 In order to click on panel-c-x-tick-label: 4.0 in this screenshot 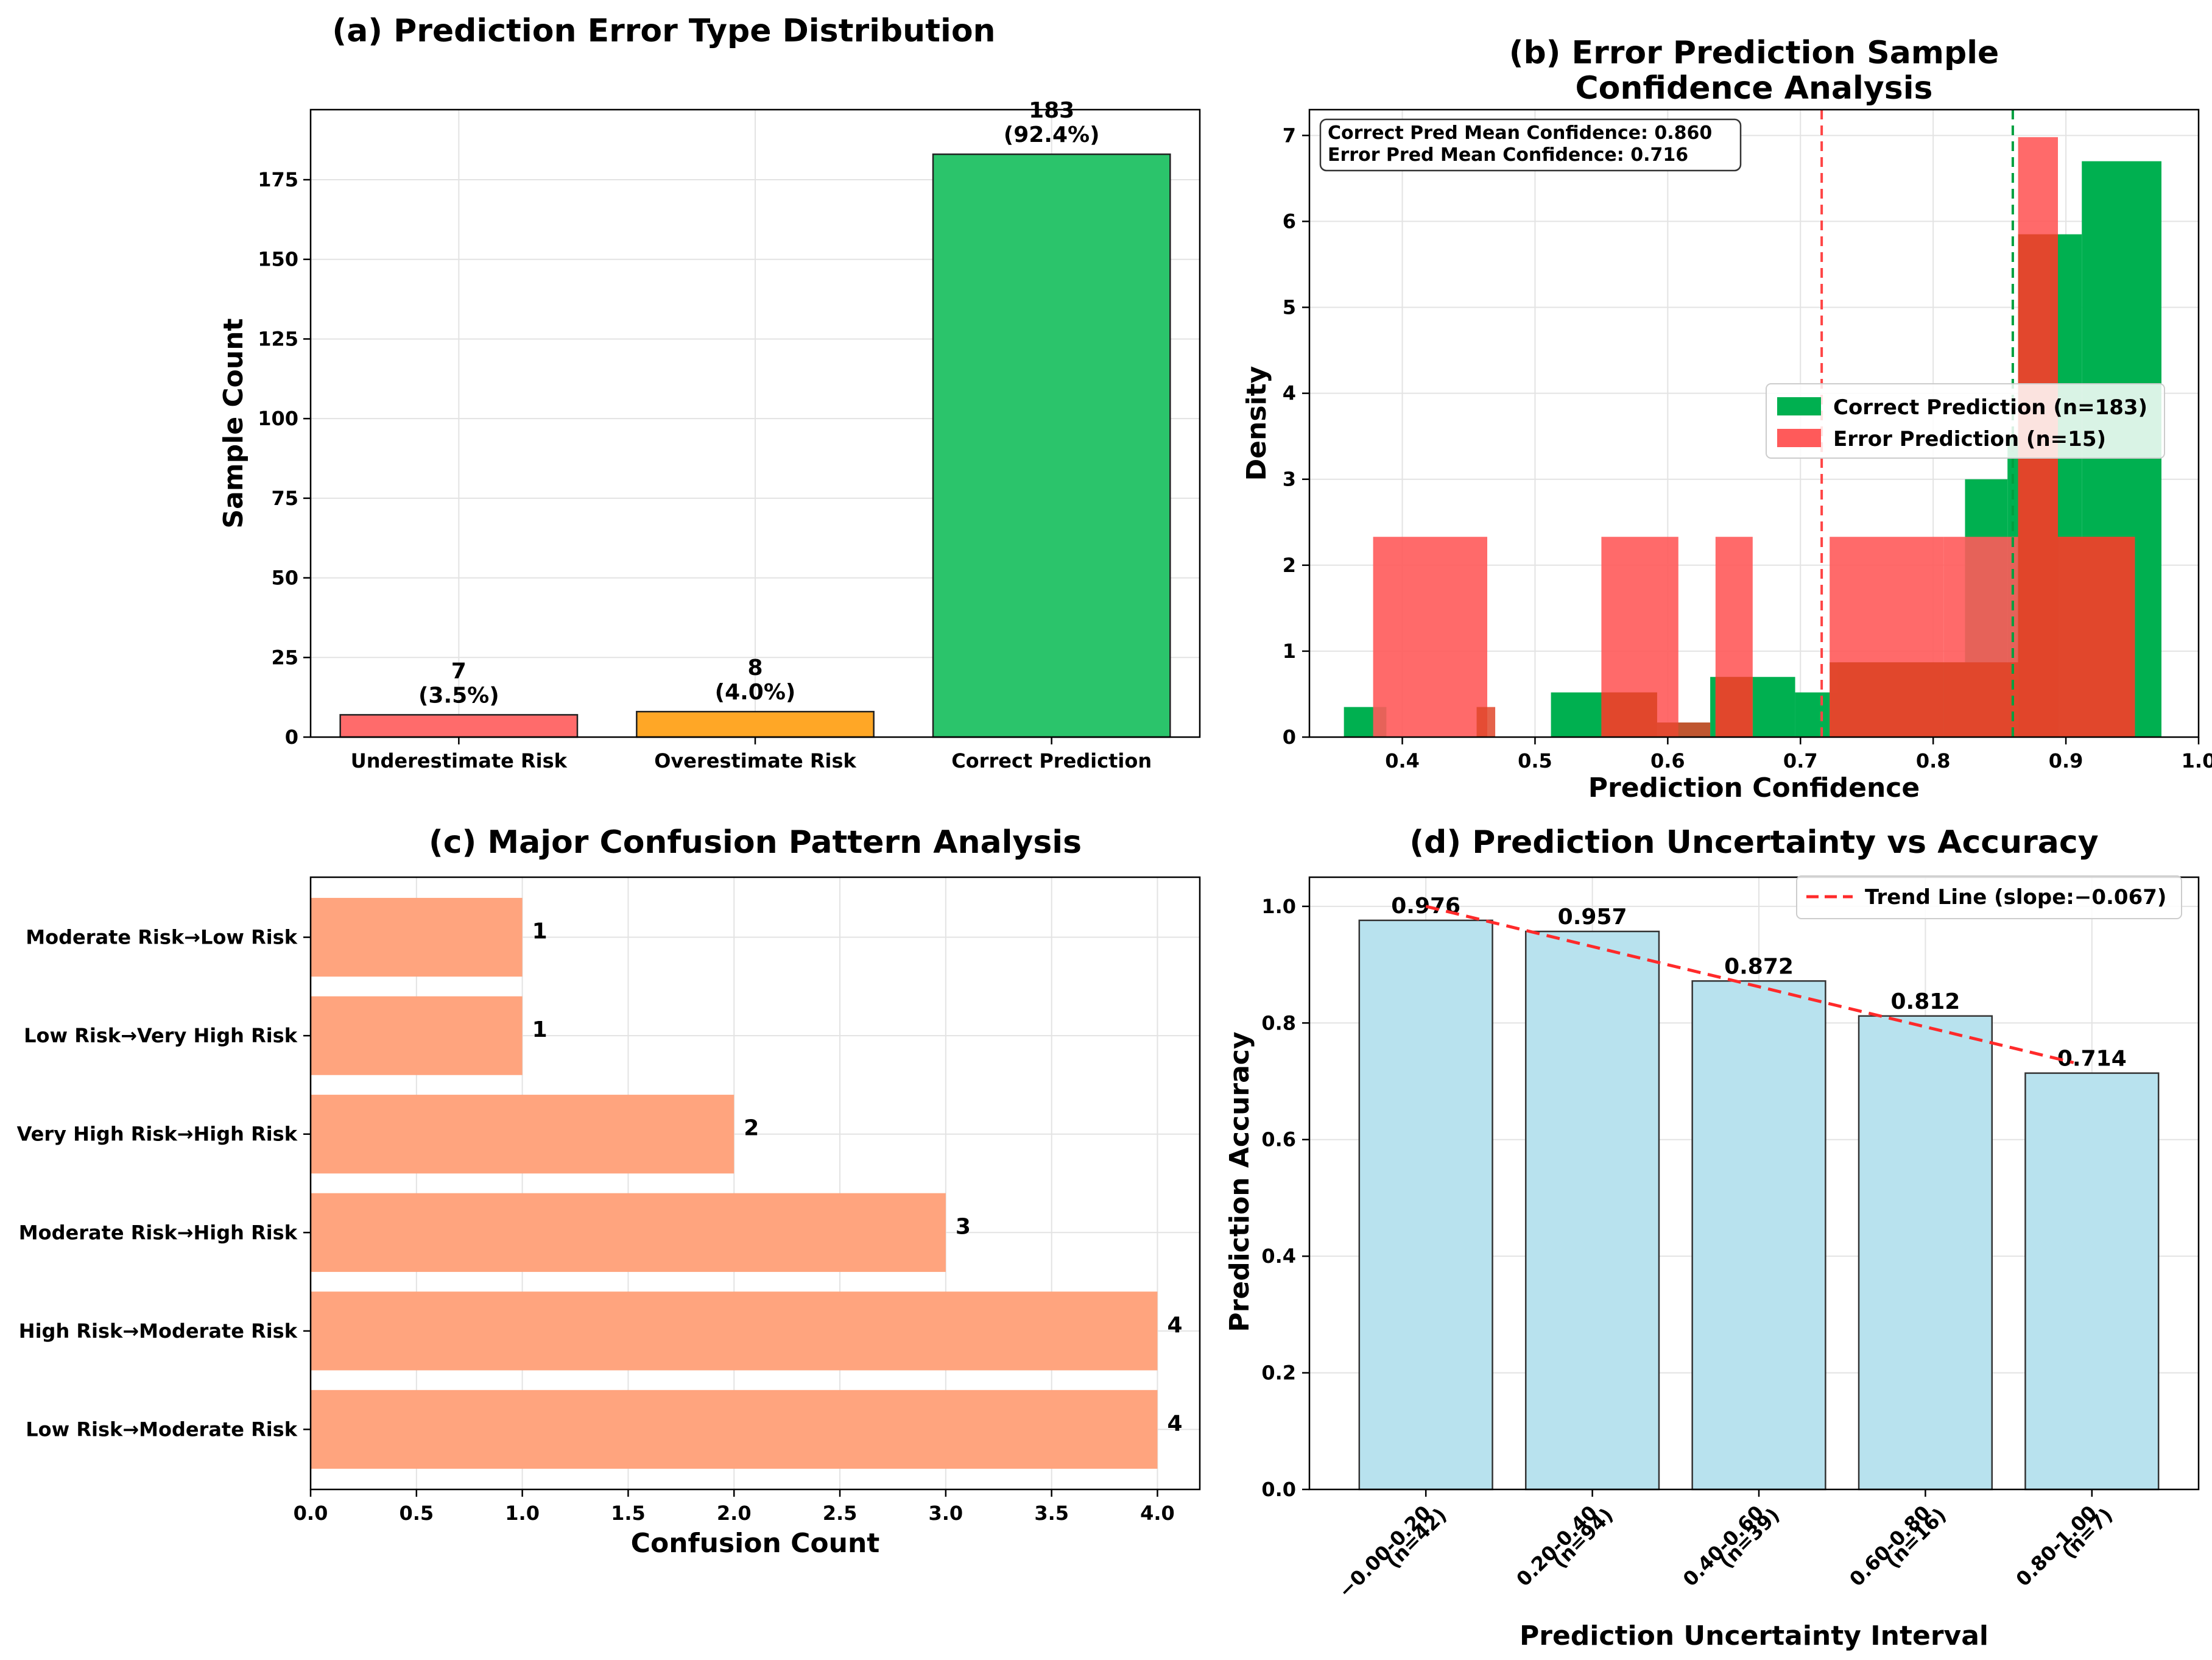, I will do `click(1157, 1514)`.